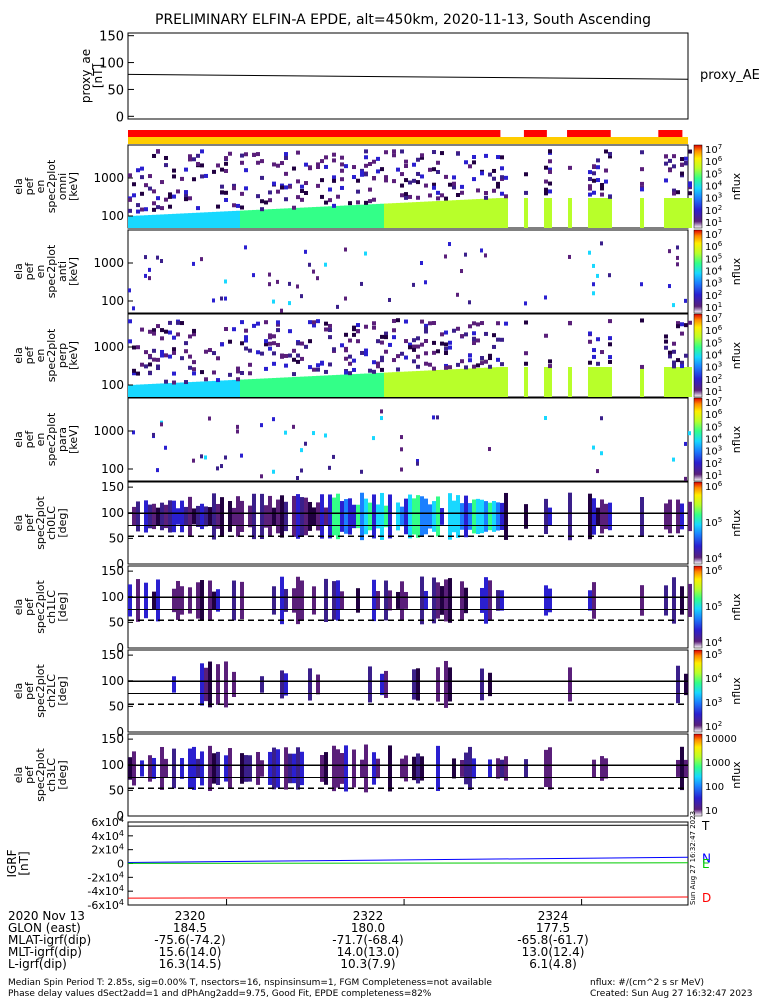 This screenshot has width=775, height=1000. What do you see at coordinates (40, 187) in the screenshot?
I see `panel-ylabel-line: en` at bounding box center [40, 187].